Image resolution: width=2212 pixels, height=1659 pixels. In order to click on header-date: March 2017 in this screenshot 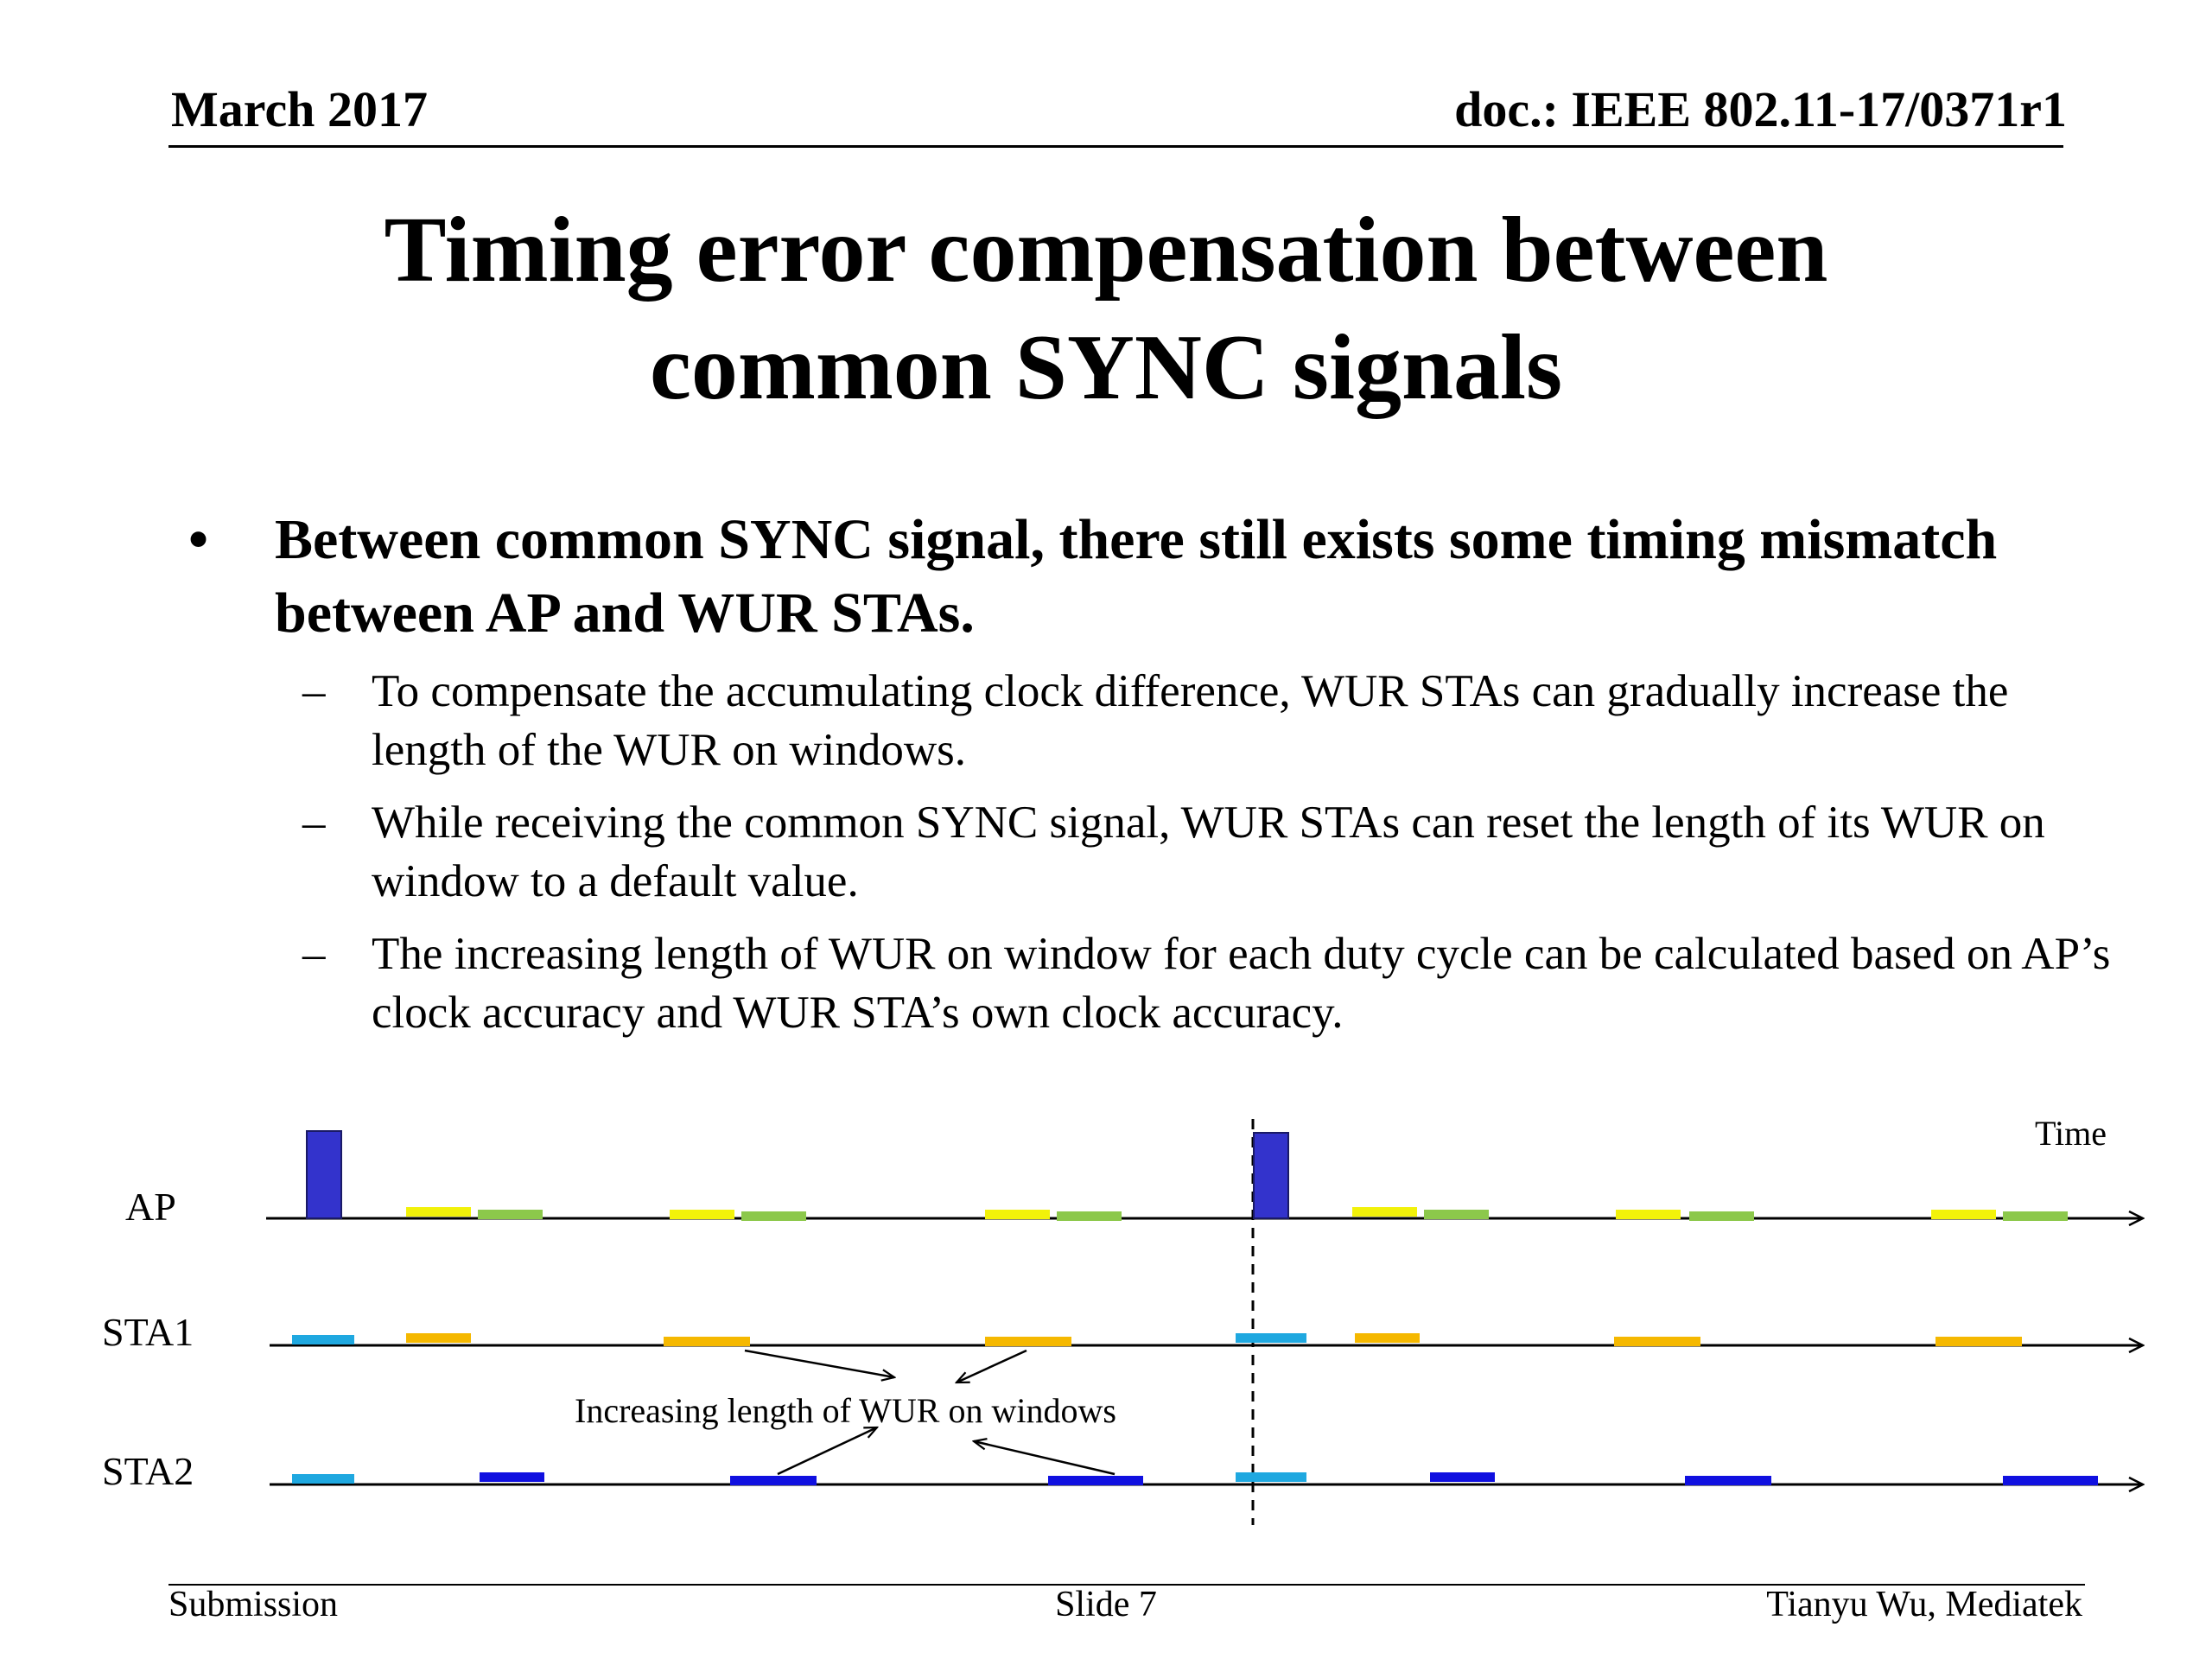, I will do `click(299, 109)`.